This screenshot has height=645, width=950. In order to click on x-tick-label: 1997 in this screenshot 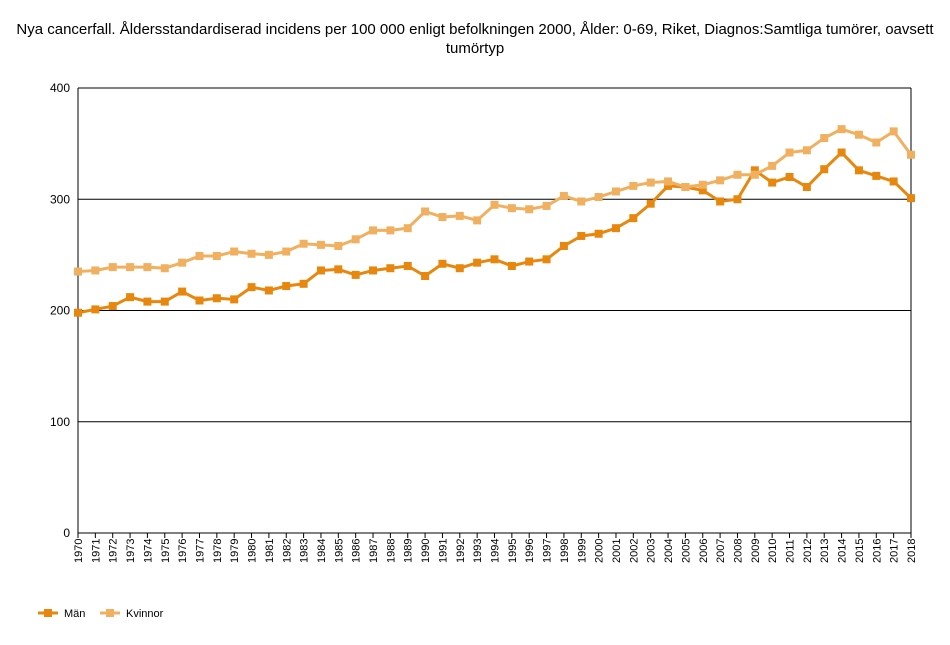, I will do `click(548, 551)`.